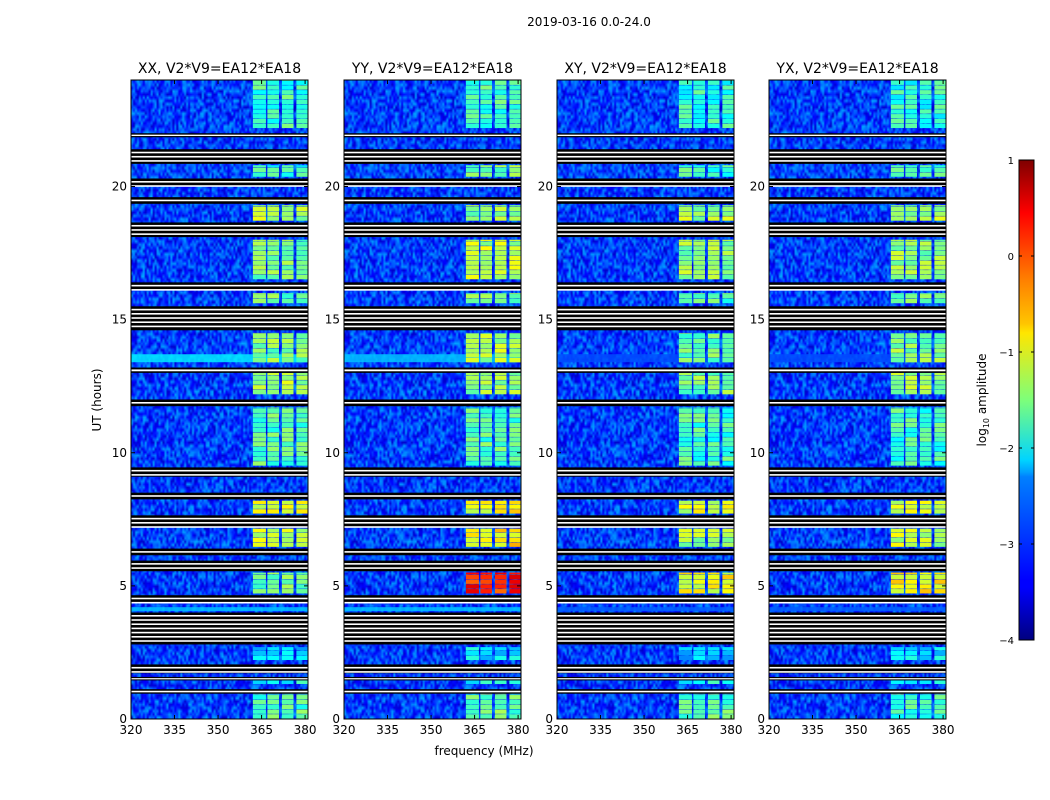 The height and width of the screenshot is (800, 1050). I want to click on y-tick-label: 20, so click(332, 187).